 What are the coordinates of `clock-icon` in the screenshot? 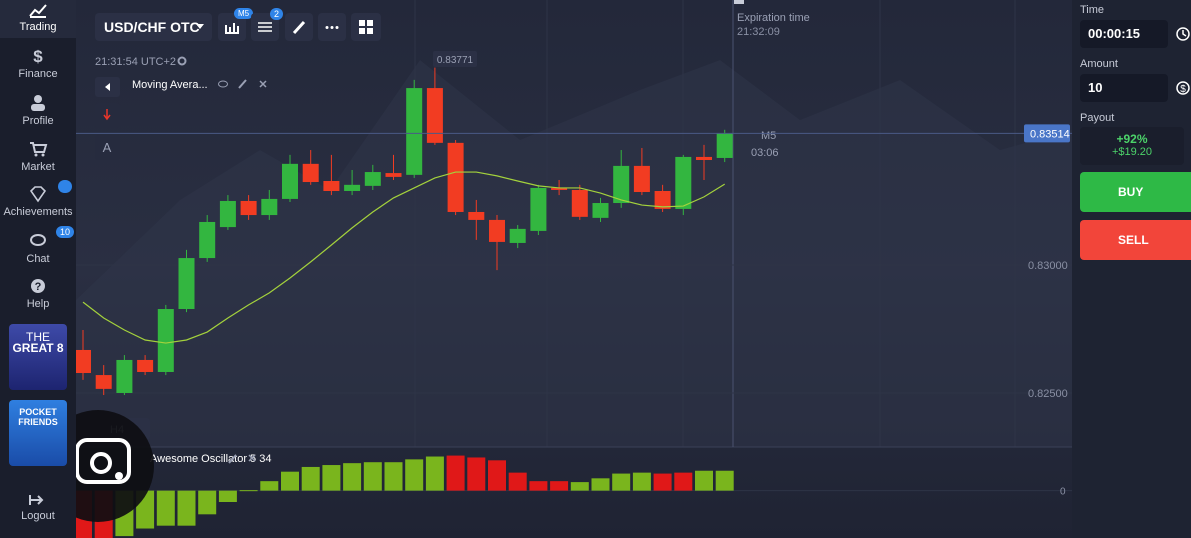 It's located at (1183, 34).